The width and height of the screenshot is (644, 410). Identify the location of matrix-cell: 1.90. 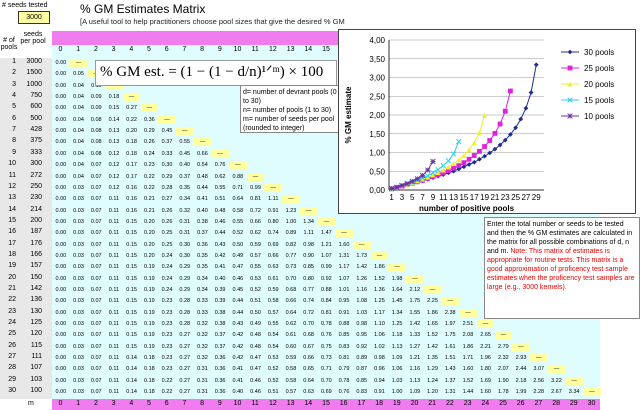
(503, 380).